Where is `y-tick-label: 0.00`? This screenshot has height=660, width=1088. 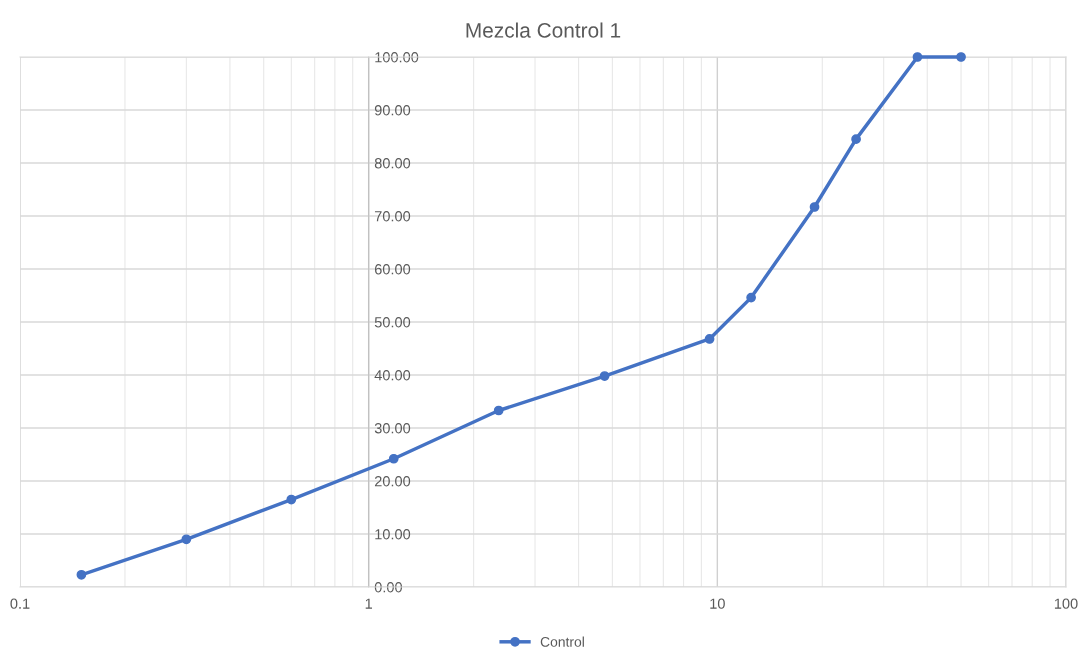
y-tick-label: 0.00 is located at coordinates (388, 587).